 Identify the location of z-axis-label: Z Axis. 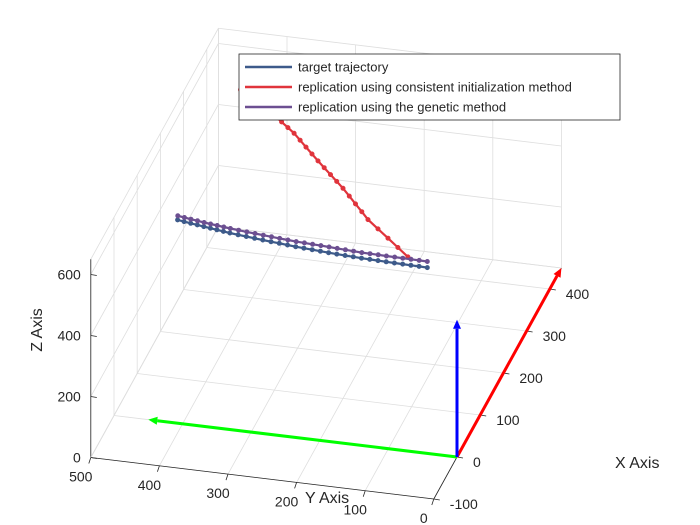
(37, 330).